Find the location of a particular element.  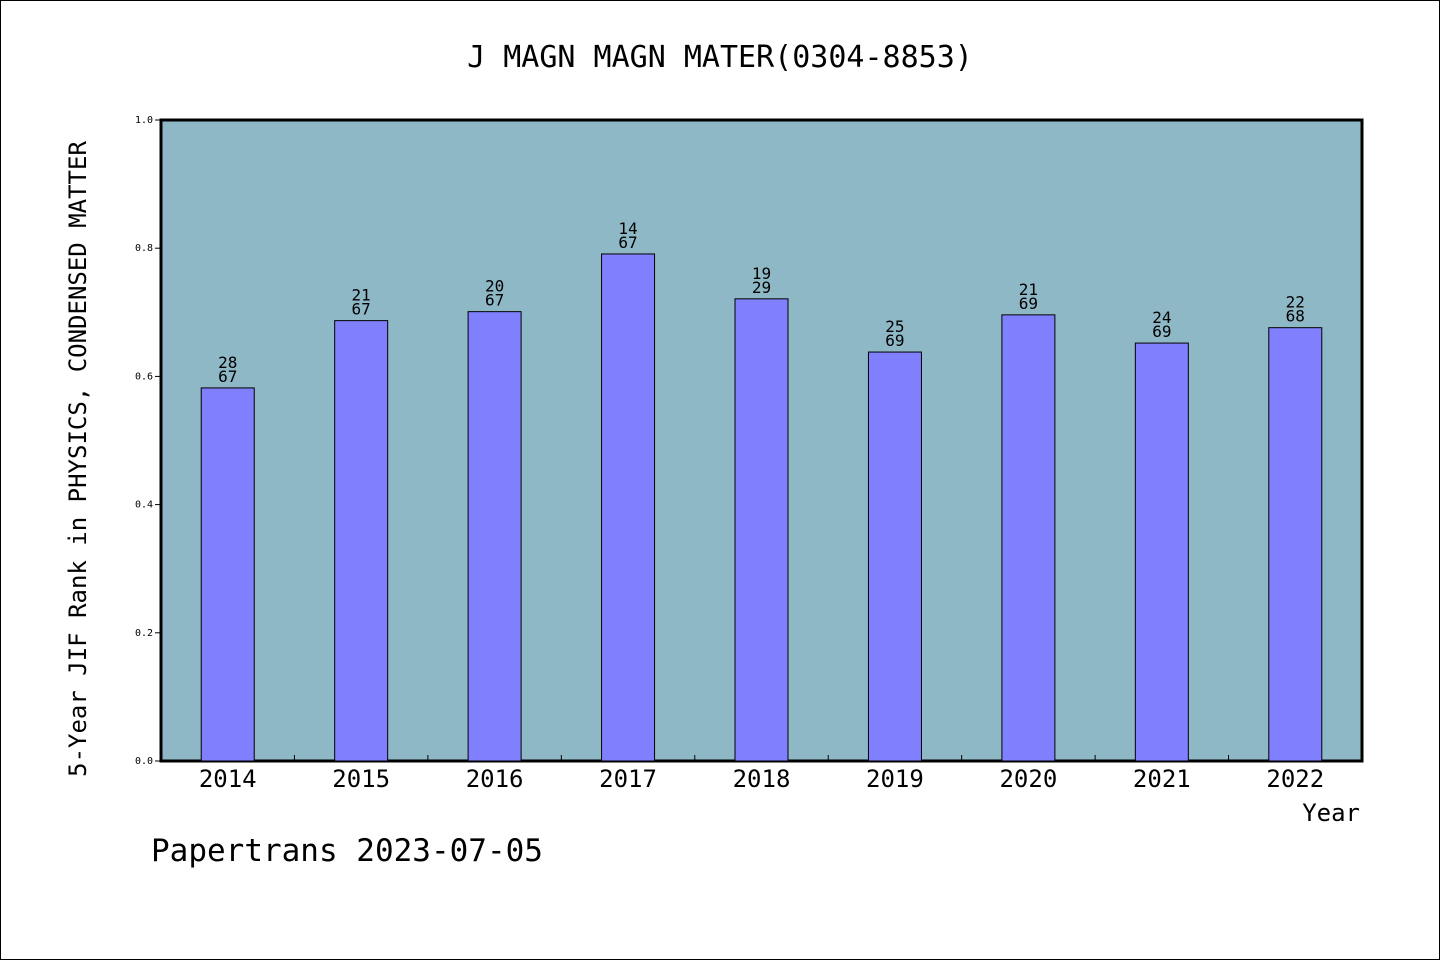

bar-rank-label: 20 is located at coordinates (494, 286).